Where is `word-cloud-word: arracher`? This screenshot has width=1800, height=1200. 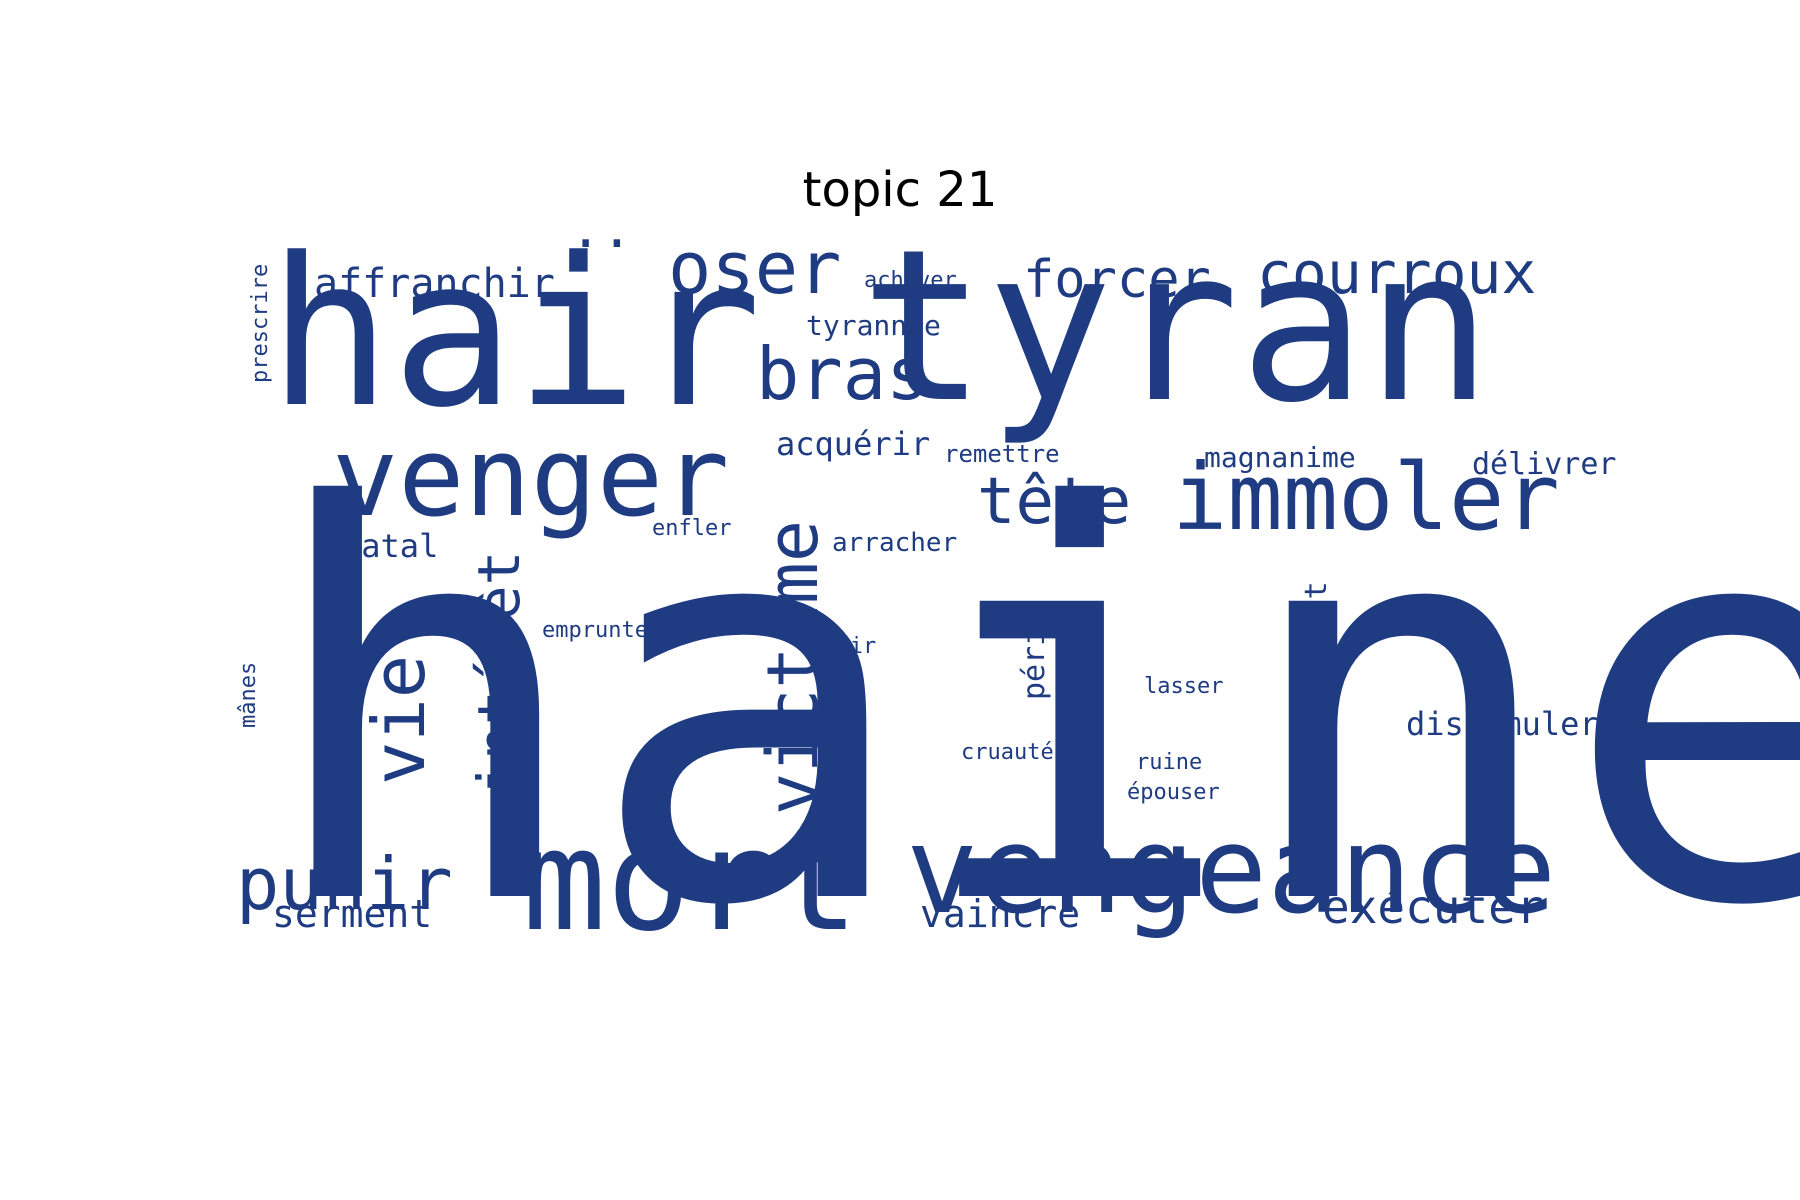
word-cloud-word: arracher is located at coordinates (895, 543).